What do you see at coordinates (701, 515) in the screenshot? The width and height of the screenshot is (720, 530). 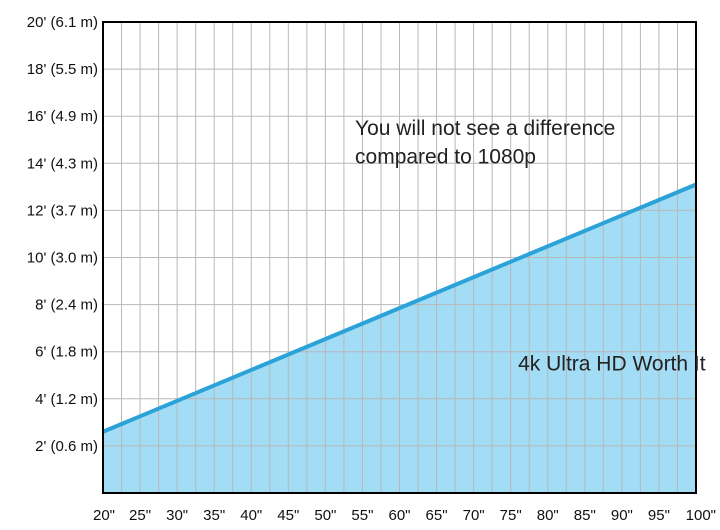 I see `x-tick-label: 100"` at bounding box center [701, 515].